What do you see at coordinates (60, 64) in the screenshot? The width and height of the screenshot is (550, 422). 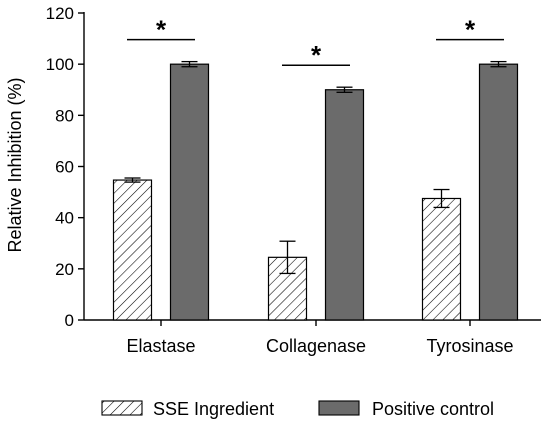 I see `y-tick-label: 100` at bounding box center [60, 64].